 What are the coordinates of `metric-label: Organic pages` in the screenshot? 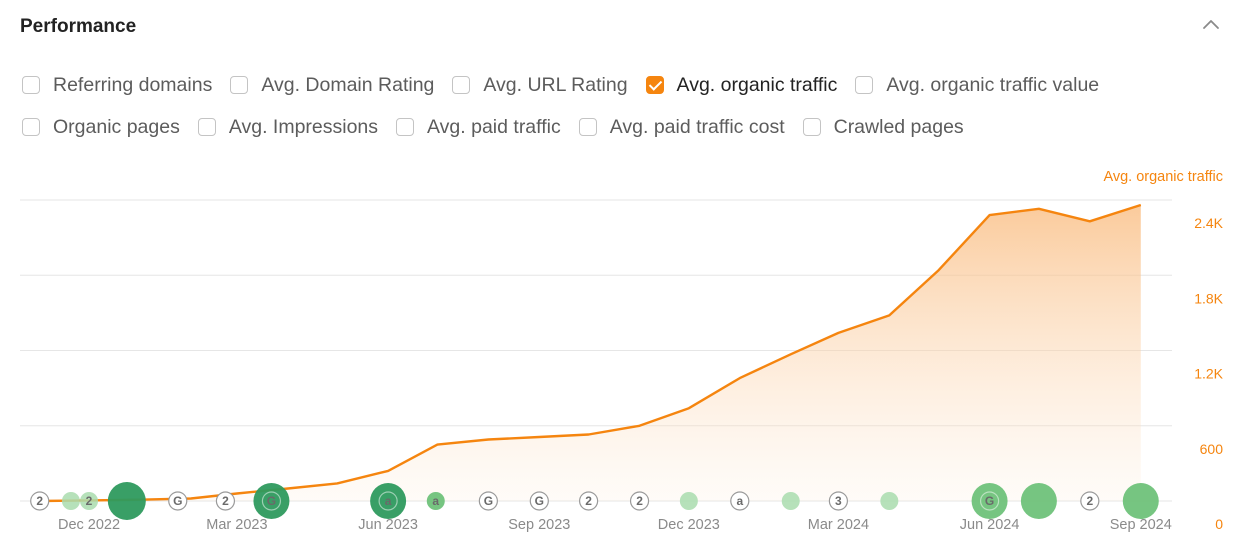 It's located at (116, 126).